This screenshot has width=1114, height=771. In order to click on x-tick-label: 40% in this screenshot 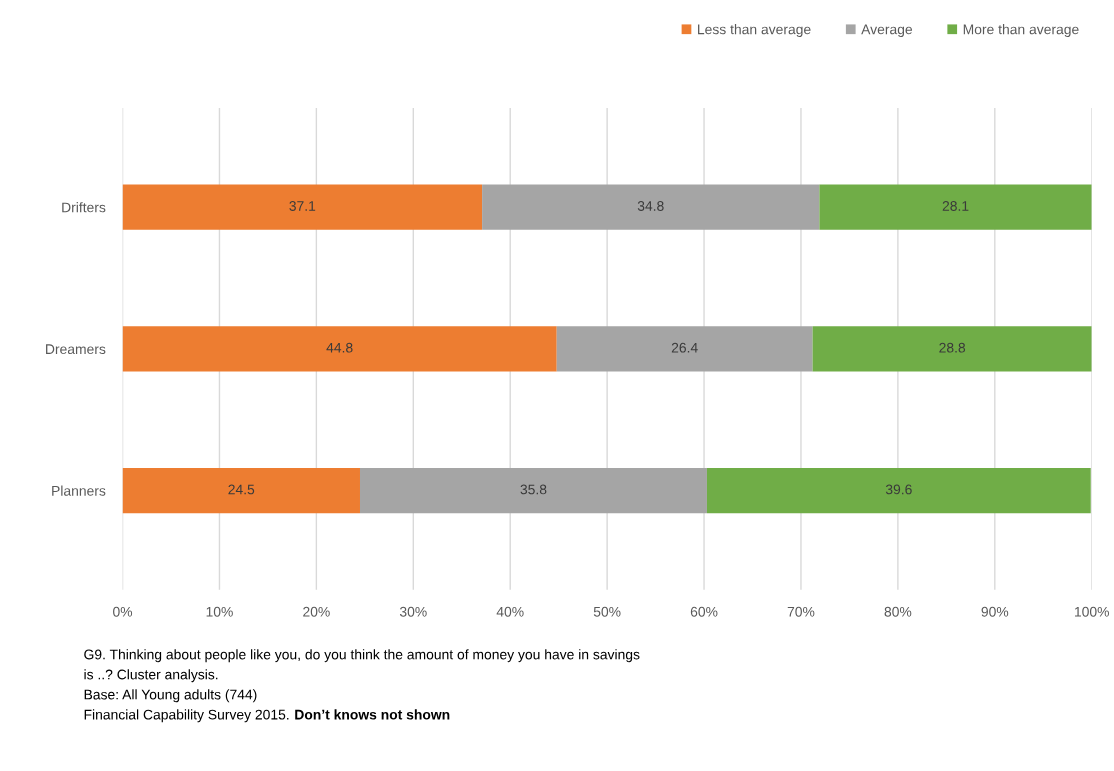, I will do `click(510, 611)`.